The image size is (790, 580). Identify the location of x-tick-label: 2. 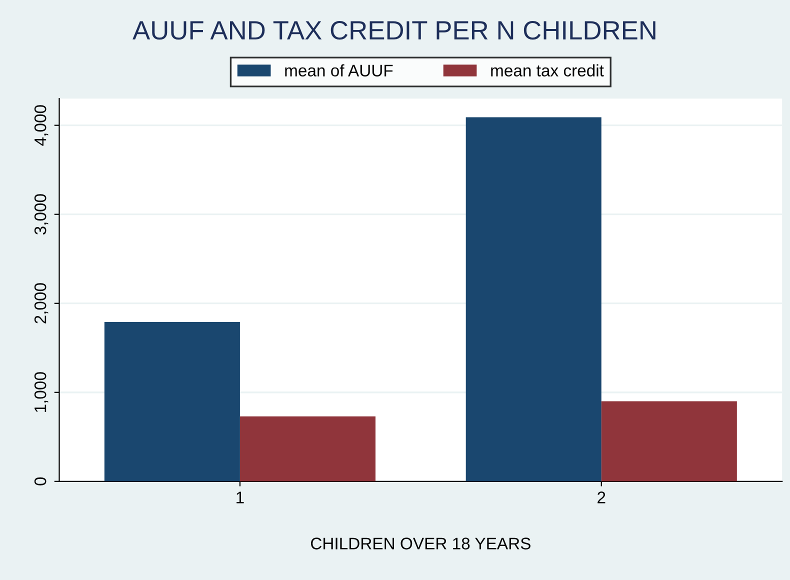
(602, 498).